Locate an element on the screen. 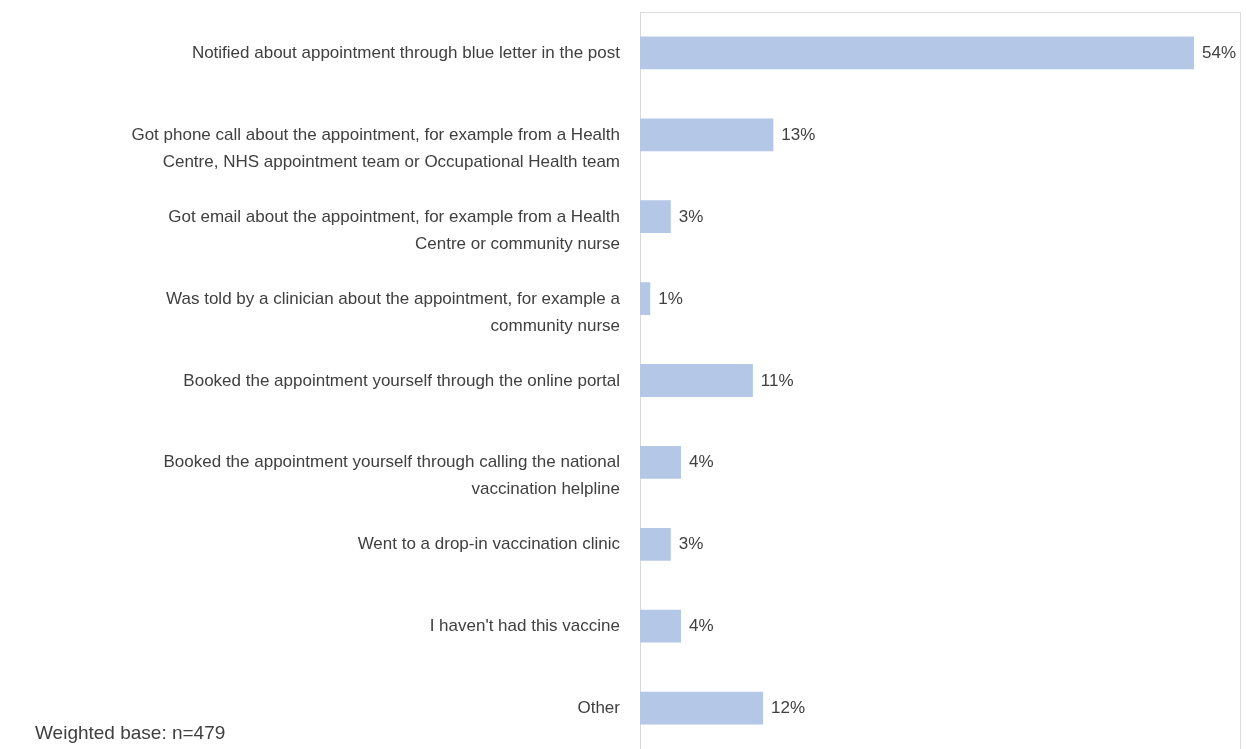 This screenshot has height=749, width=1247. data-label: 12% is located at coordinates (788, 708).